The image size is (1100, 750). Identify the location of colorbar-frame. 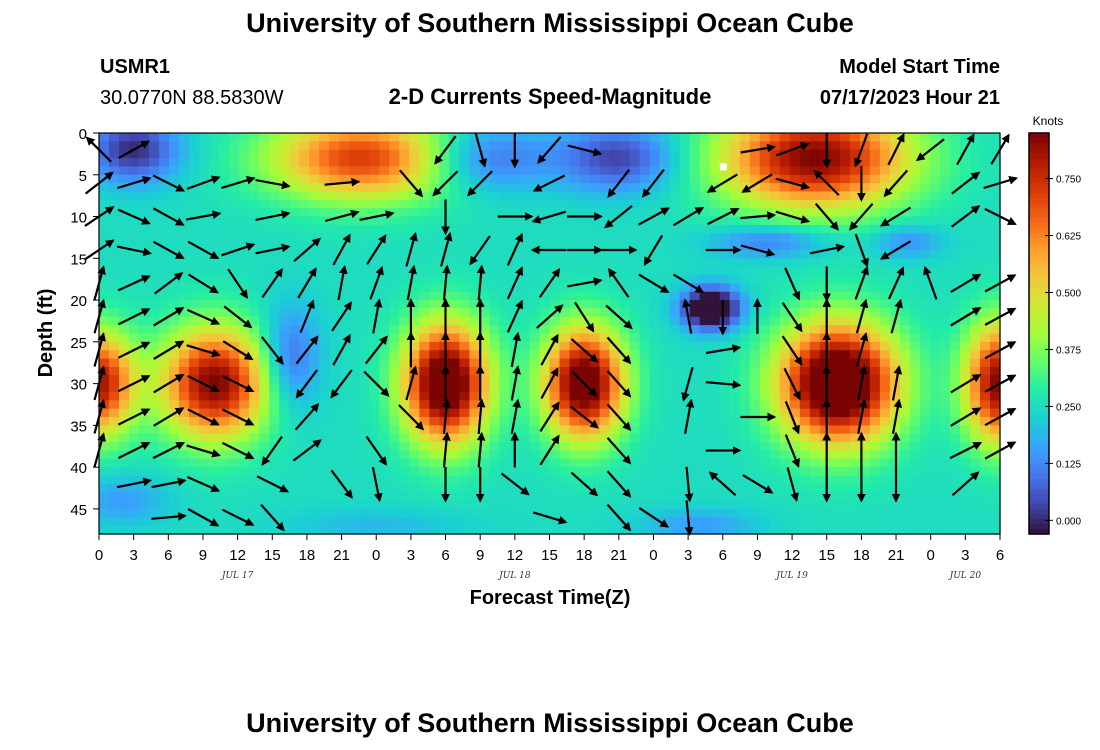
(1039, 333).